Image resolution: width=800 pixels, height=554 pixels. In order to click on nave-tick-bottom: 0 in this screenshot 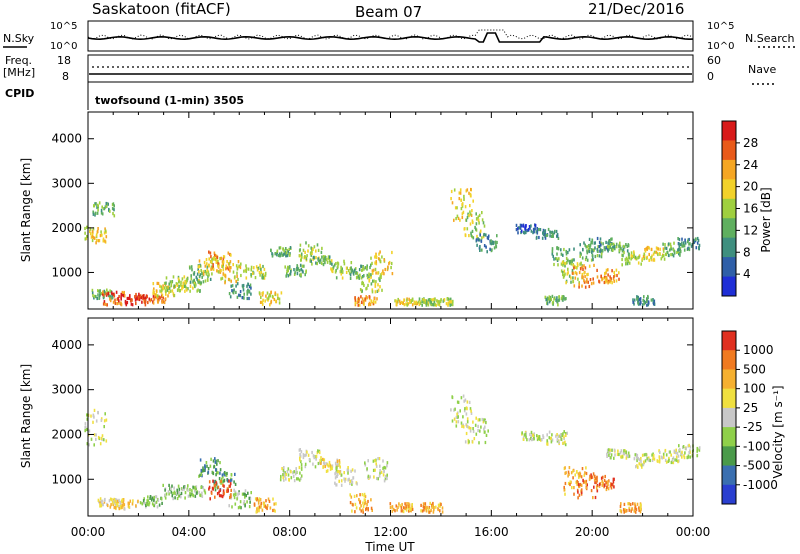, I will do `click(710, 76)`.